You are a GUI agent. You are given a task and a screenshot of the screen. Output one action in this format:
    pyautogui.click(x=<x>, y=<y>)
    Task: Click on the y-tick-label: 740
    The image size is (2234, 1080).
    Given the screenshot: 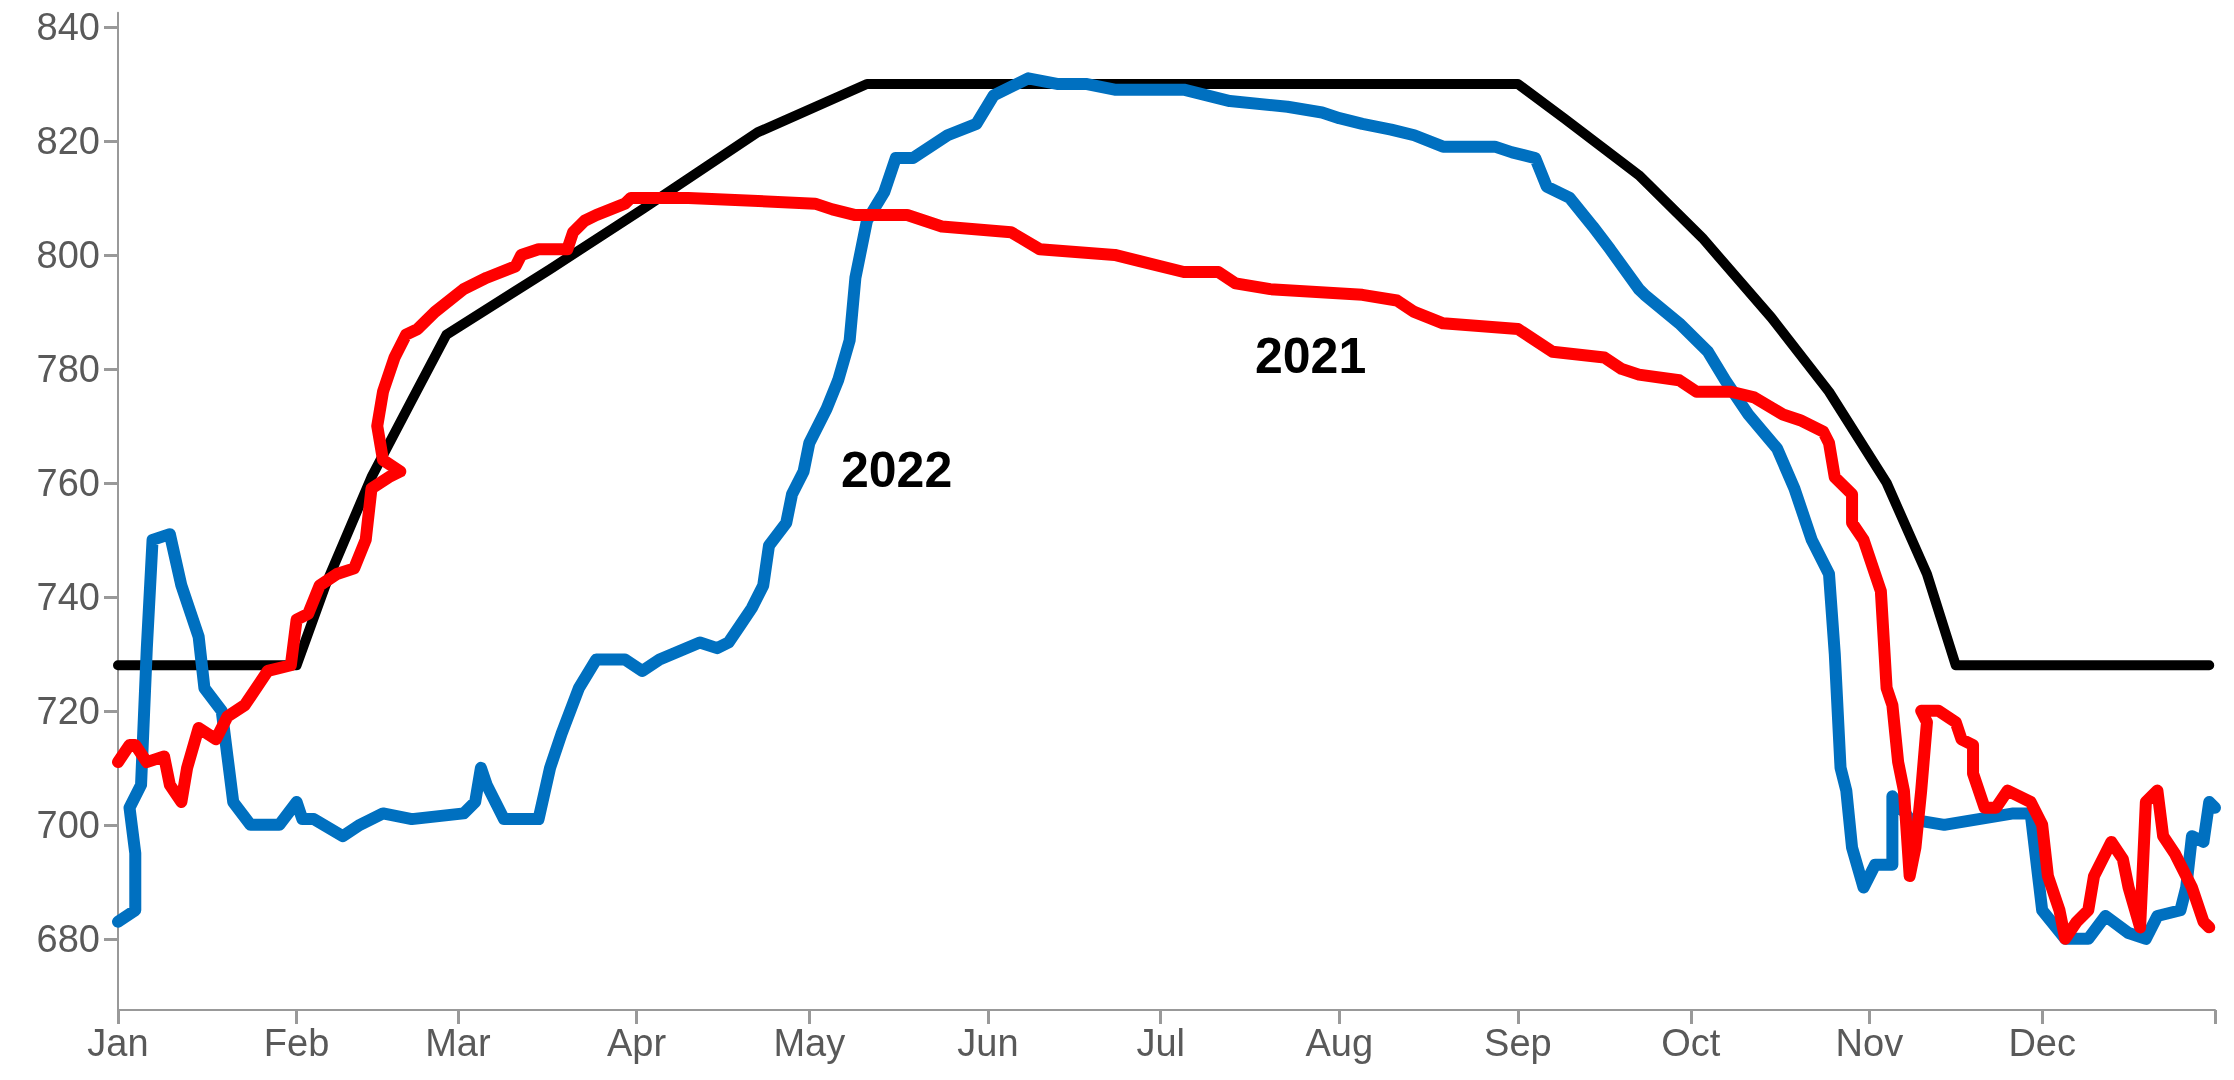 What is the action you would take?
    pyautogui.click(x=68, y=596)
    